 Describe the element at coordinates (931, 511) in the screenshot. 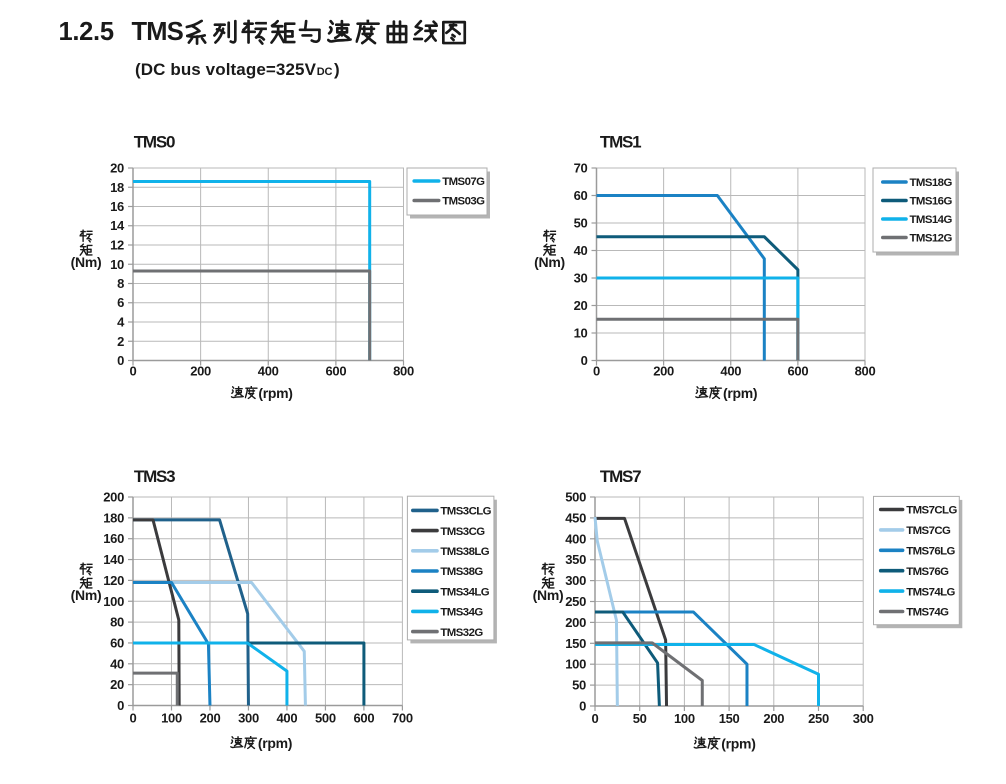

I see `svg-text: TMS7CLG` at that location.